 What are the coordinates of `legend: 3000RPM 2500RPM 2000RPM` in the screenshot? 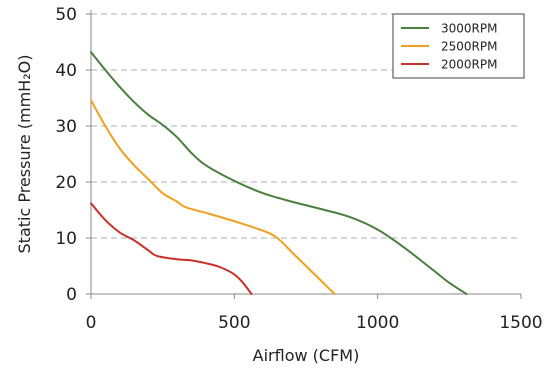 It's located at (458, 46).